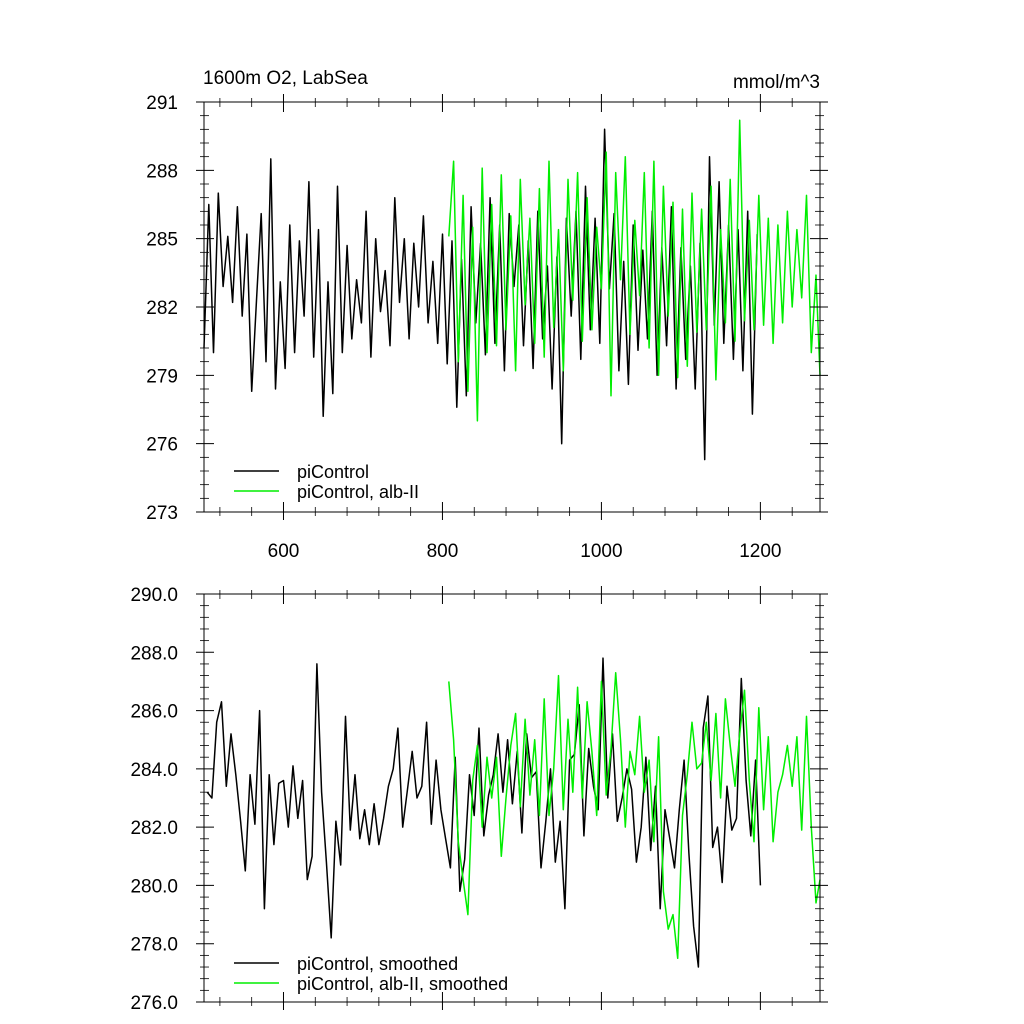  Describe the element at coordinates (154, 886) in the screenshot. I see `bottom-y-tick-label: 280.0` at that location.